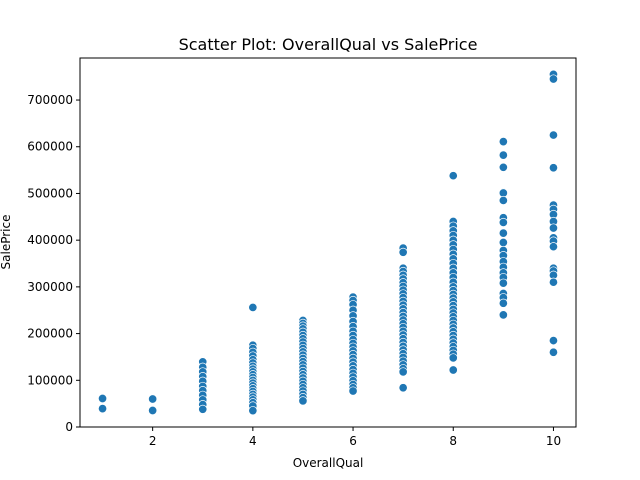 The height and width of the screenshot is (480, 640). I want to click on y-tick-label: 700000, so click(50, 100).